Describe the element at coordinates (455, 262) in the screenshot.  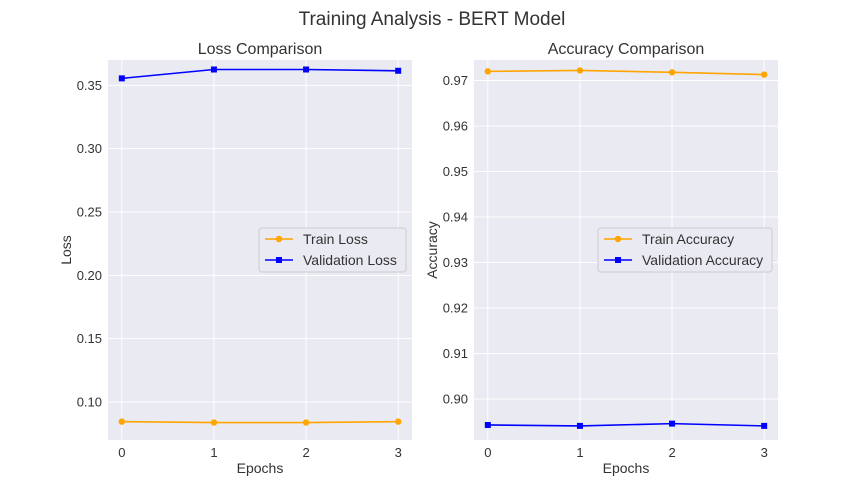
I see `chart-2-y-tick-label: 0.93` at that location.